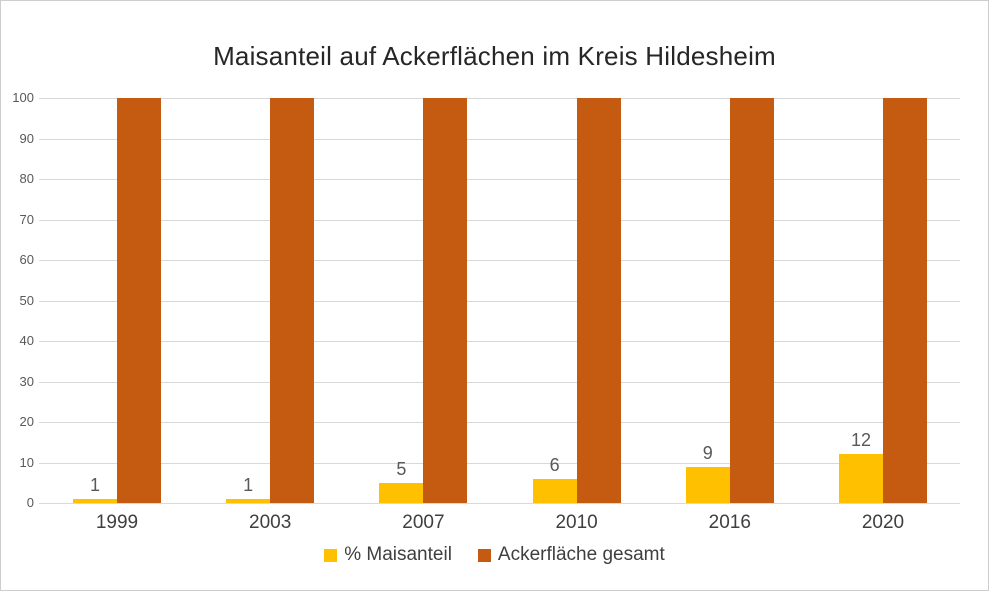 The width and height of the screenshot is (989, 591). I want to click on data-label-1999: 1, so click(94, 484).